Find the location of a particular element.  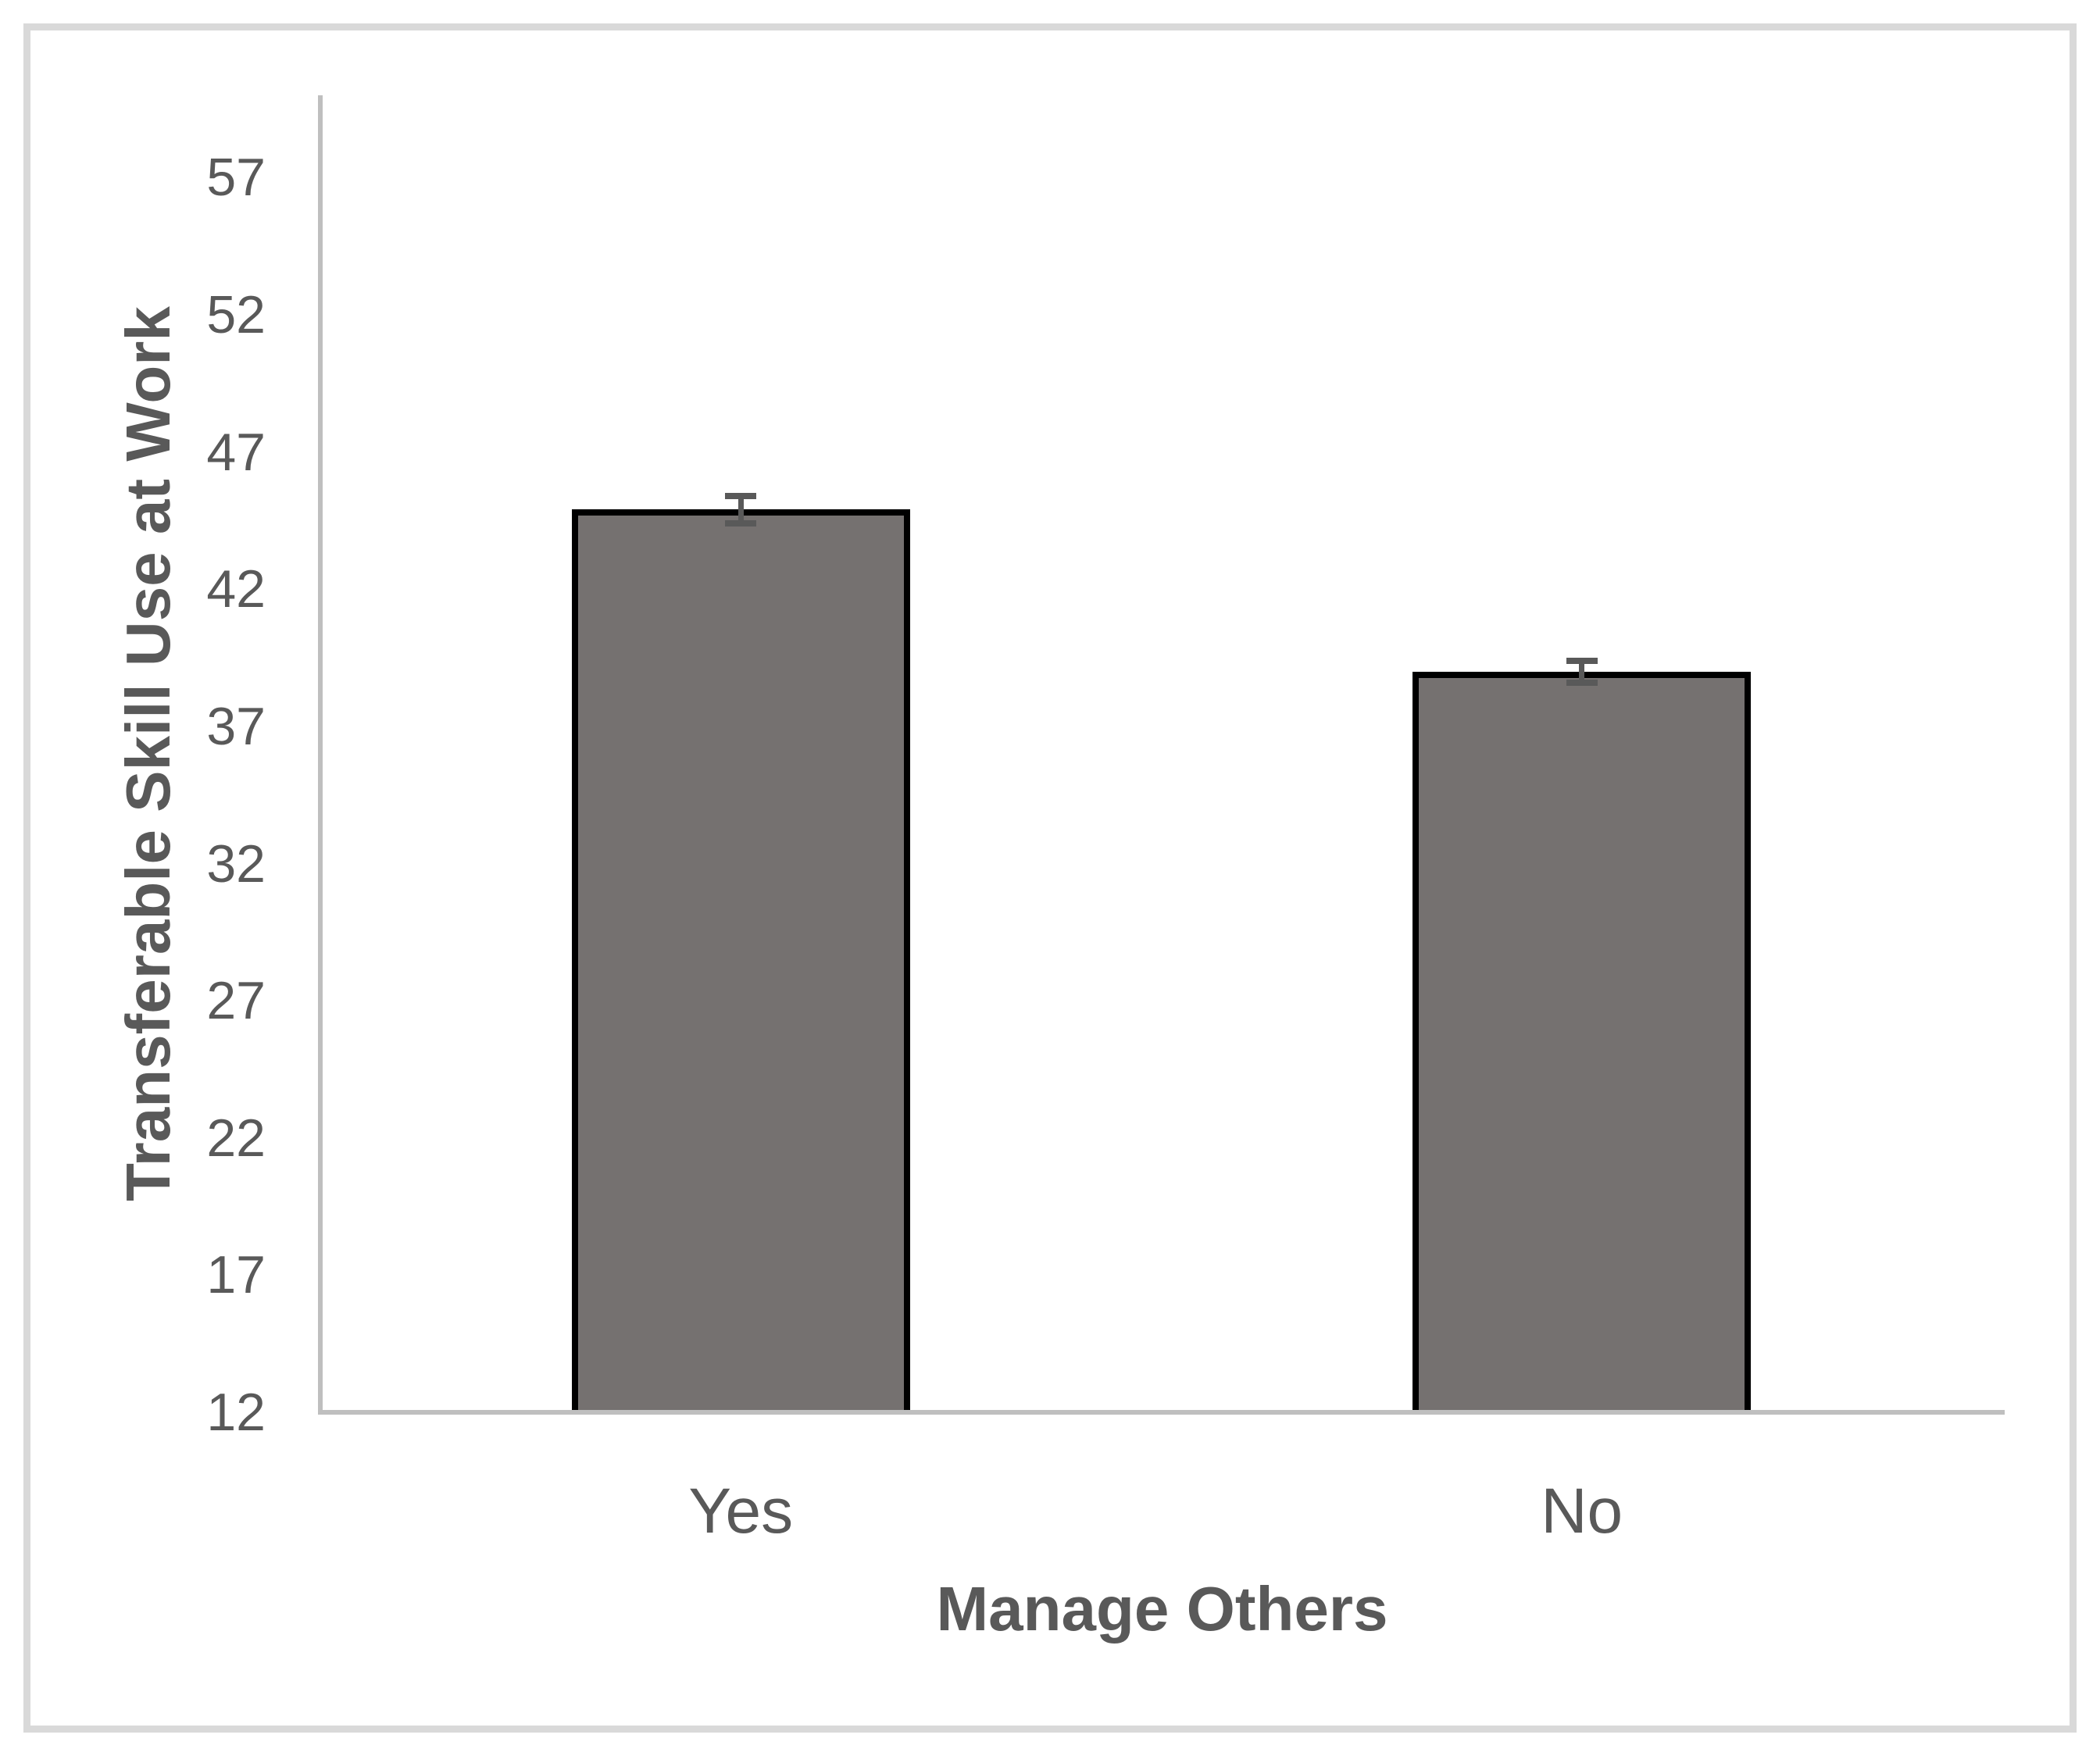

bar-no is located at coordinates (1582, 1041).